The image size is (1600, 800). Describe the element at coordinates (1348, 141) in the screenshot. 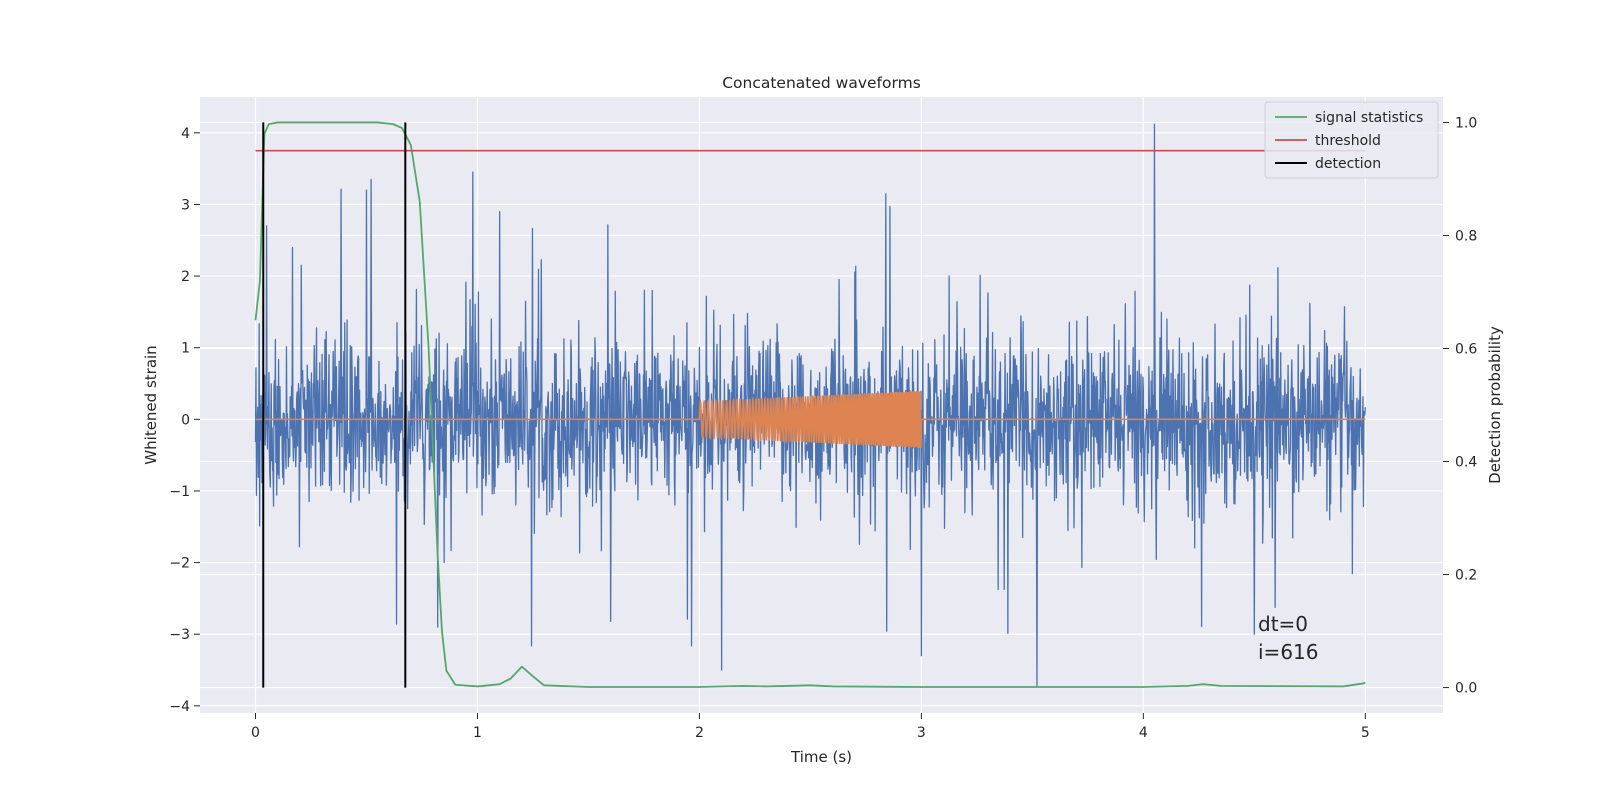

I see `legend-label-threshold: threshold` at that location.